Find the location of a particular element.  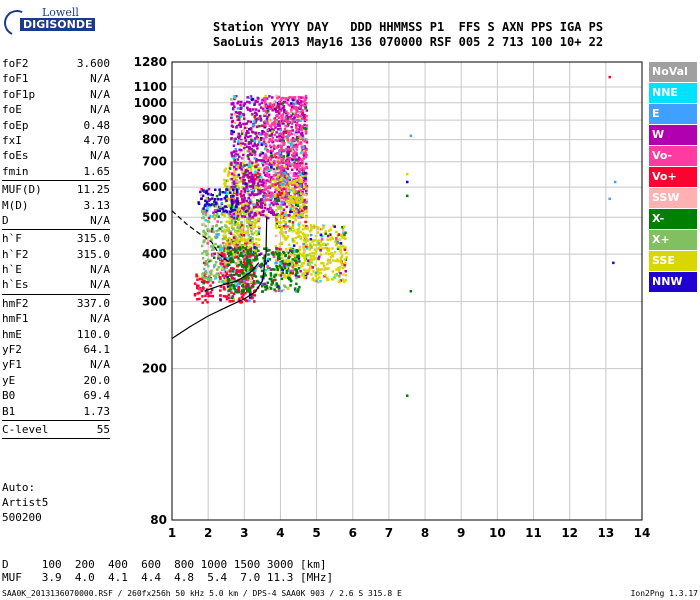

param-row: foF1p N/A is located at coordinates (56, 94).